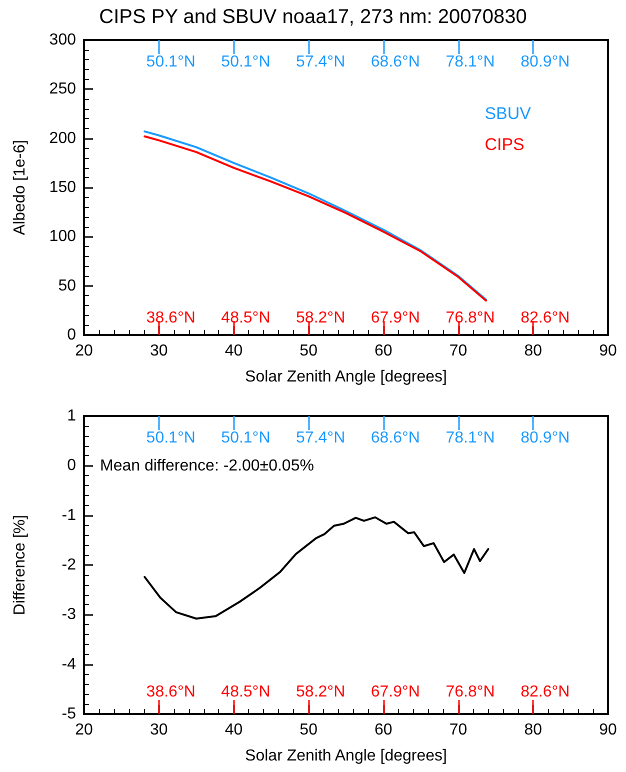  I want to click on y-tick-label: 200, so click(62, 138).